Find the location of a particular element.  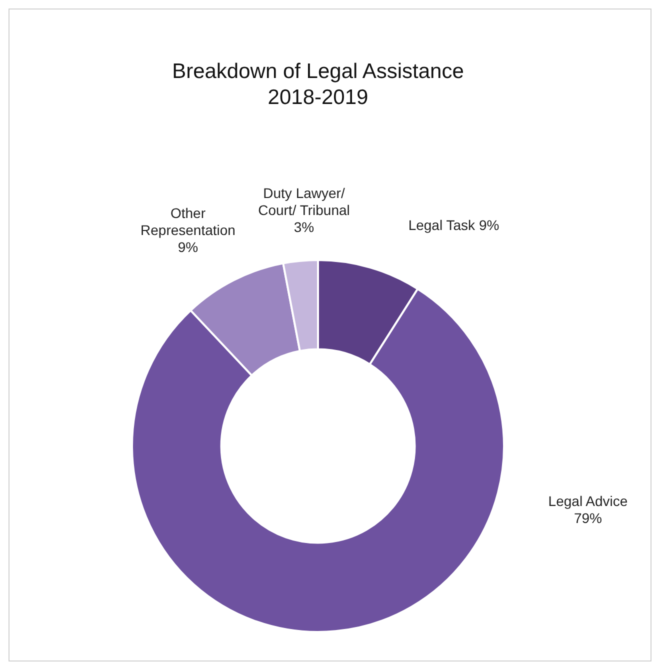

slice-label: Other Representation is located at coordinates (188, 221).